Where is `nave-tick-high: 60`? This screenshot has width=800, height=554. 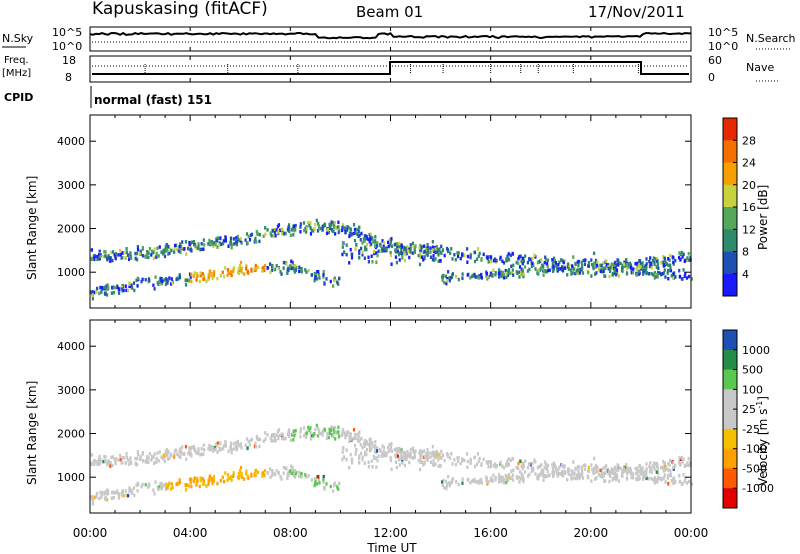 nave-tick-high: 60 is located at coordinates (715, 60).